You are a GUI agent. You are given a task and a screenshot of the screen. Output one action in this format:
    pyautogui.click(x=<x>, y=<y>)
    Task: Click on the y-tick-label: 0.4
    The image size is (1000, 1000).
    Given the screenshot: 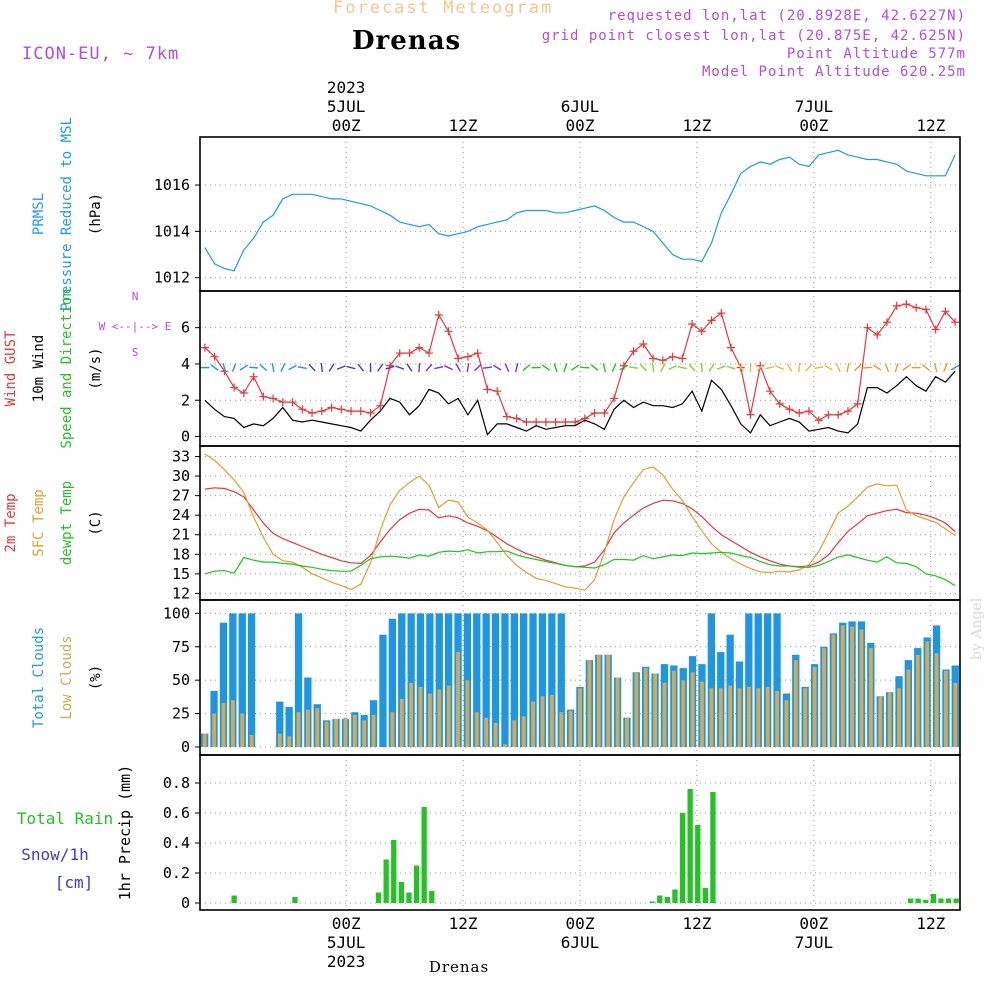 What is the action you would take?
    pyautogui.click(x=176, y=843)
    